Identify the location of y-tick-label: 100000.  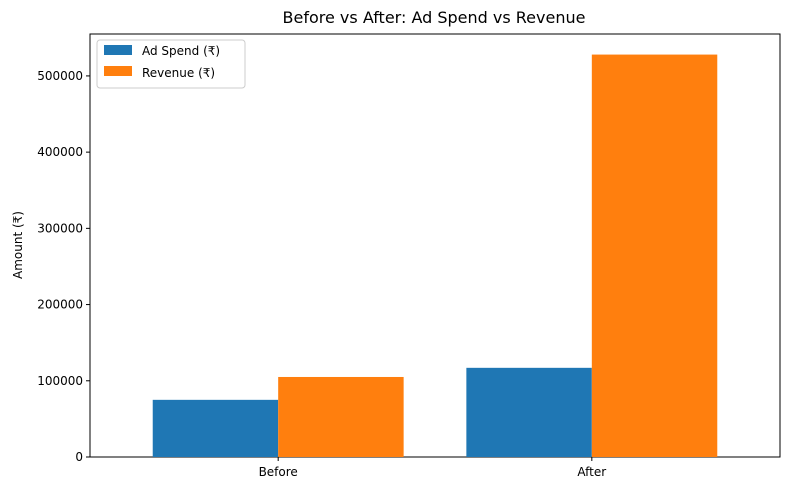
(60, 381).